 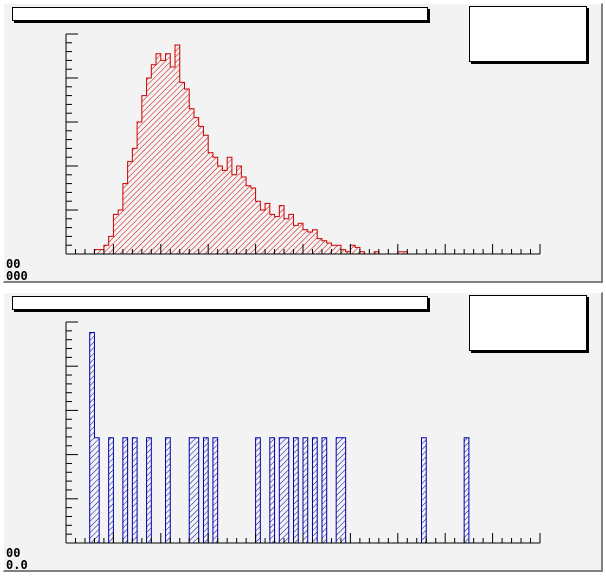 I want to click on histogram-1-title-box, so click(x=220, y=14).